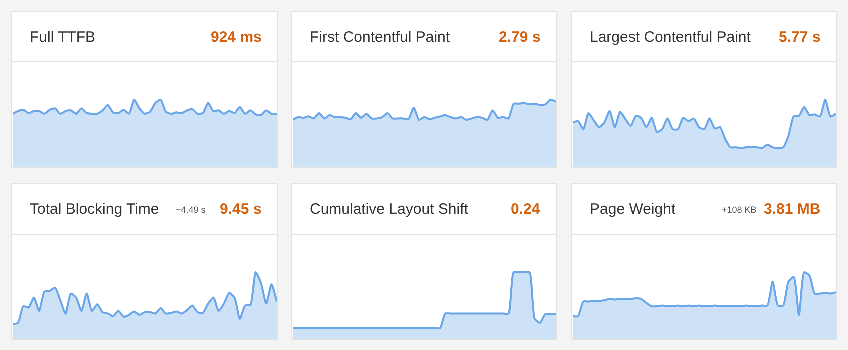 The height and width of the screenshot is (350, 848). Describe the element at coordinates (520, 37) in the screenshot. I see `chart-subtitle: 2.79 s` at that location.